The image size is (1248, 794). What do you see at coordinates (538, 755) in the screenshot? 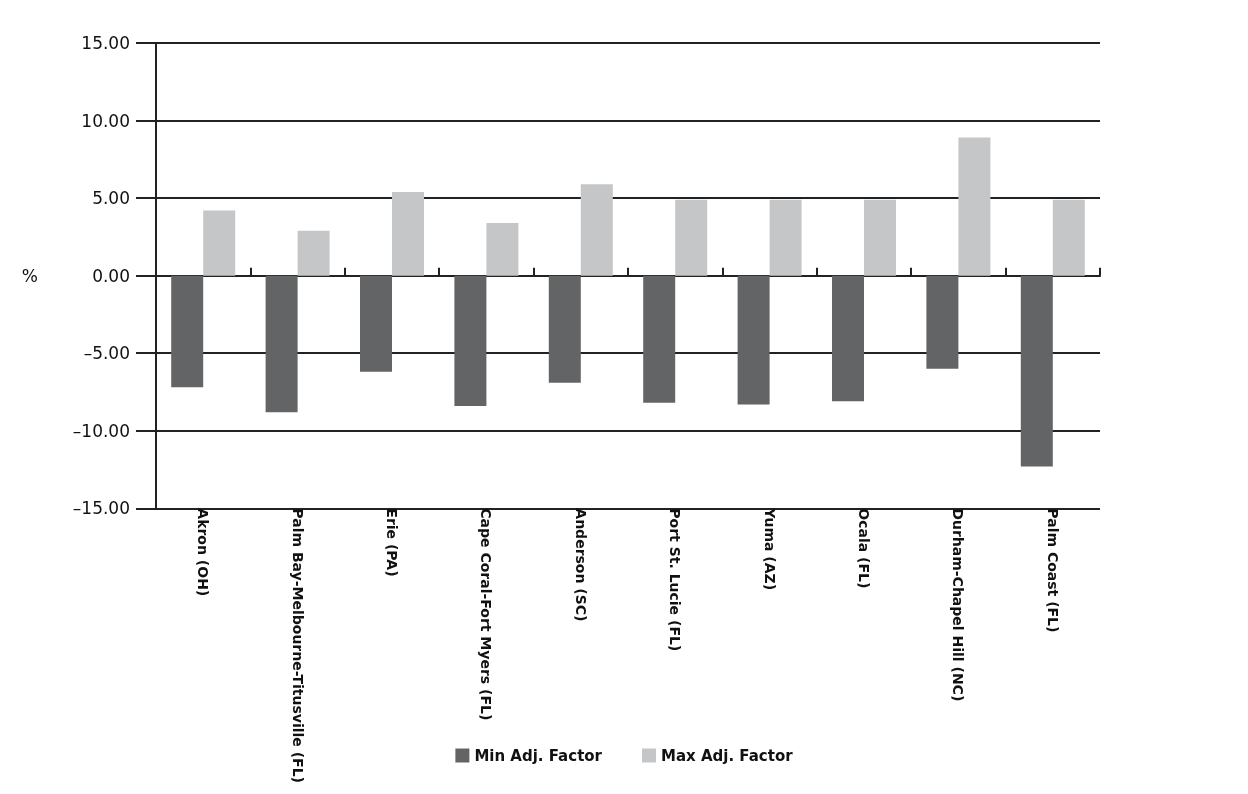
I see `legend-label: Min Adj. Factor` at bounding box center [538, 755].